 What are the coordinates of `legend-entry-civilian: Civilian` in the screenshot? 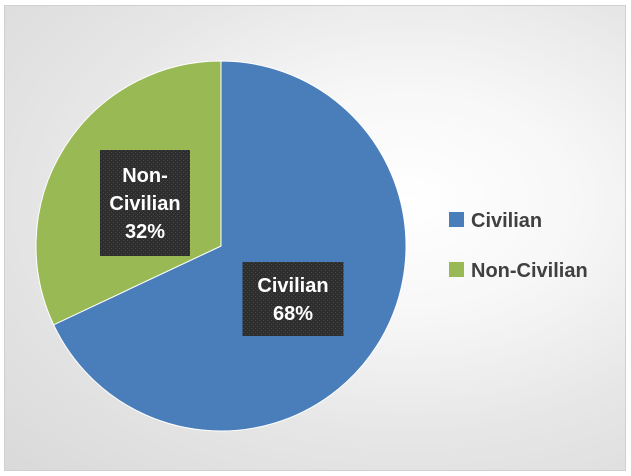 It's located at (495, 221).